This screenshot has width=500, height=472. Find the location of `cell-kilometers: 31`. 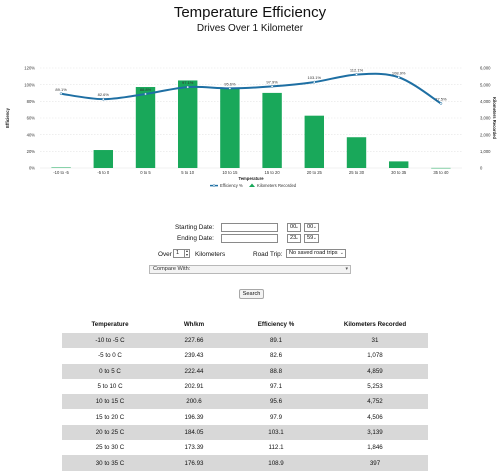

cell-kilometers: 31 is located at coordinates (375, 341).